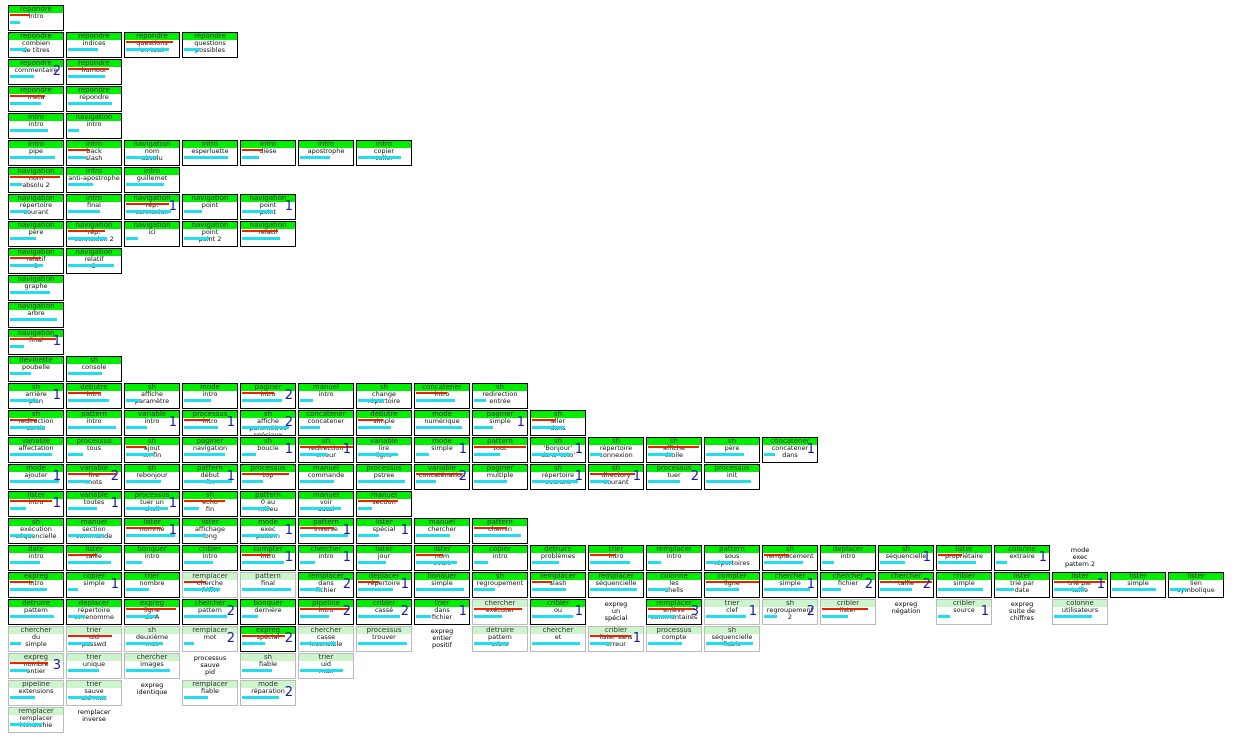  Describe the element at coordinates (500, 639) in the screenshot. I see `card: detruirepatternarbre` at that location.